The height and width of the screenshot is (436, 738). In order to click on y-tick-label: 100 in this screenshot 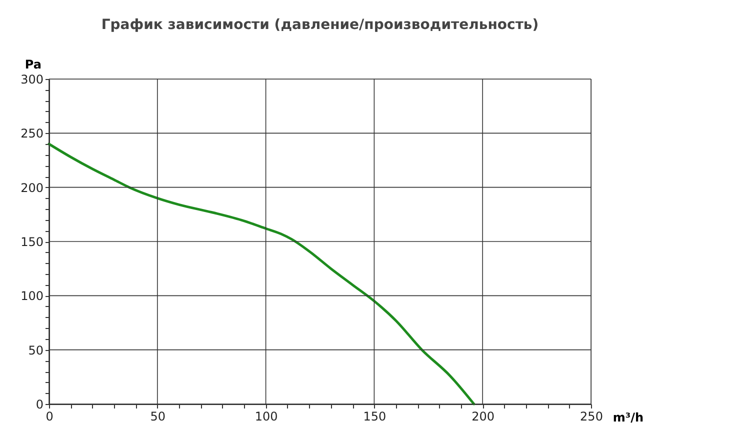, I will do `click(32, 296)`.